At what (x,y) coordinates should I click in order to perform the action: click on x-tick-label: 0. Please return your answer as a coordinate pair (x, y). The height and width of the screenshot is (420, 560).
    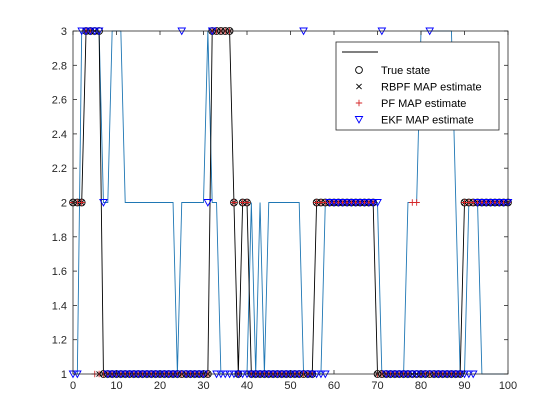
    Looking at the image, I should click on (73, 386).